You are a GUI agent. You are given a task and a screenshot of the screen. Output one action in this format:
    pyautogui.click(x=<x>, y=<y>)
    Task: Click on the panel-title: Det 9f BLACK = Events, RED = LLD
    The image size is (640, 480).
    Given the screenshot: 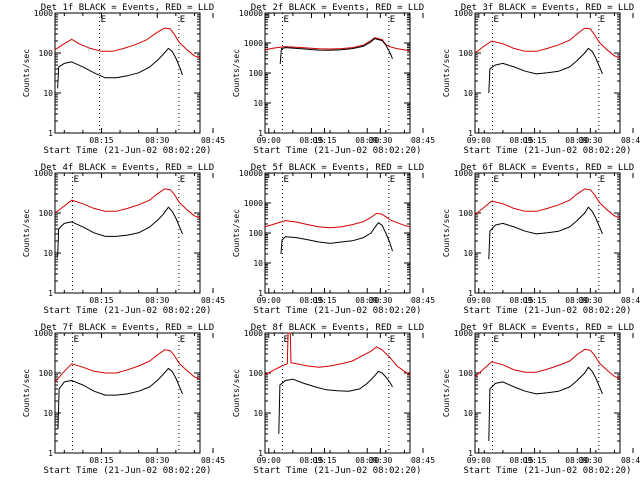 What is the action you would take?
    pyautogui.click(x=547, y=328)
    